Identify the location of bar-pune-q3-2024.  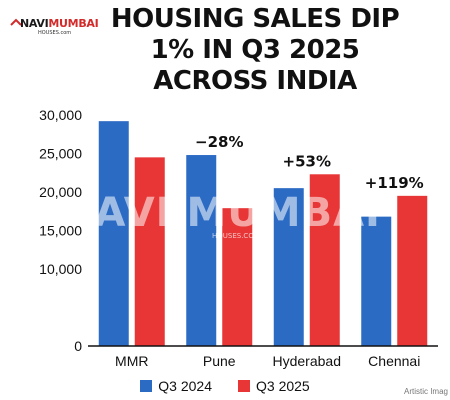
(201, 250).